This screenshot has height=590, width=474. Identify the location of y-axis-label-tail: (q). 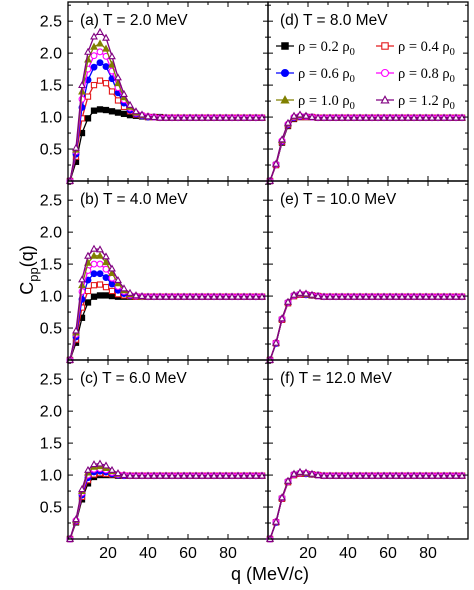
(27, 256).